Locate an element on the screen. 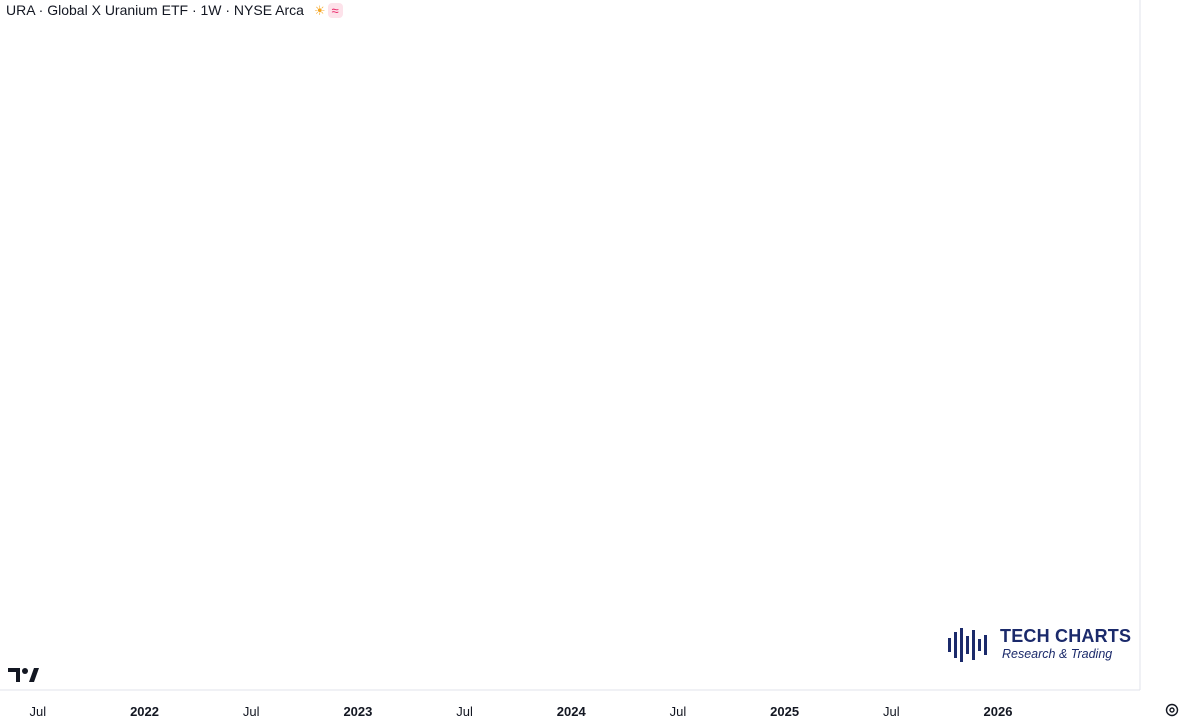  x-tick-label: 2024 is located at coordinates (572, 711).